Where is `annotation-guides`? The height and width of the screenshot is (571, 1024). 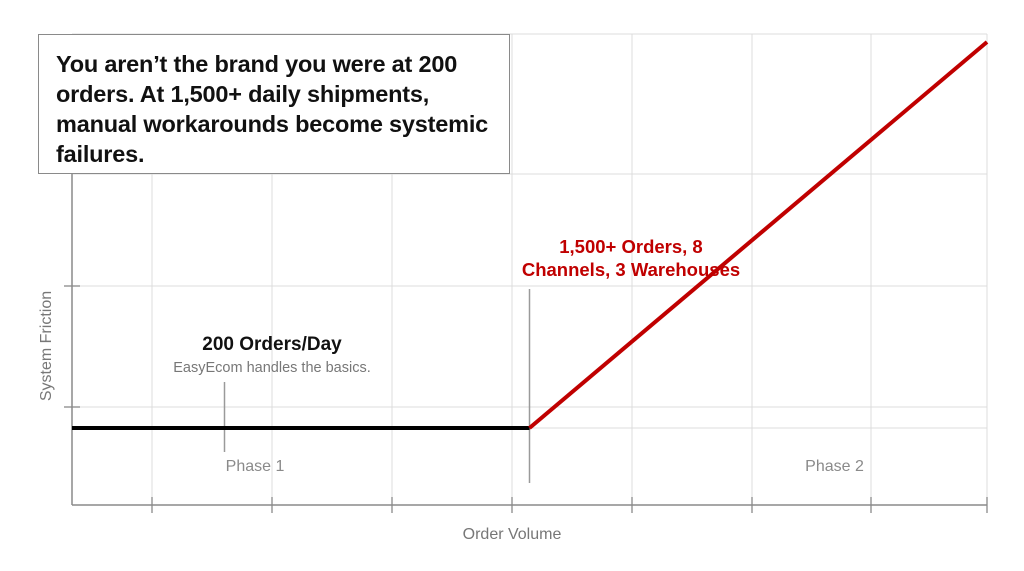
annotation-guides is located at coordinates (377, 386).